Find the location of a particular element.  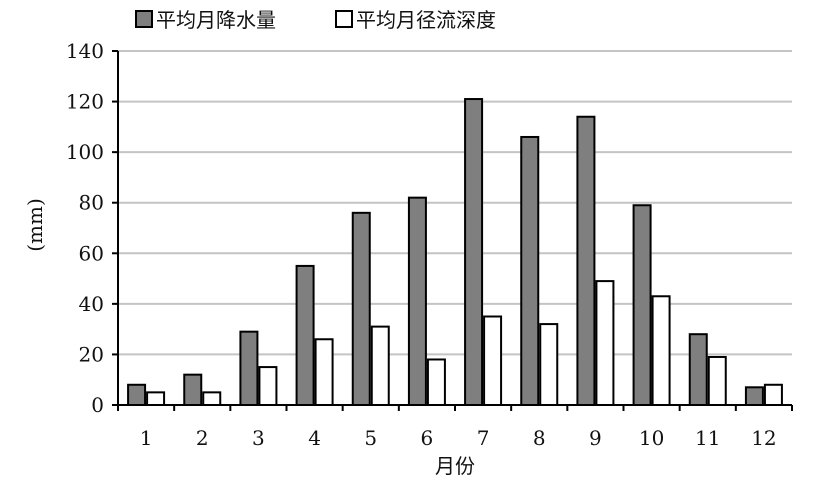

y-tick-label: 100 is located at coordinates (85, 152).